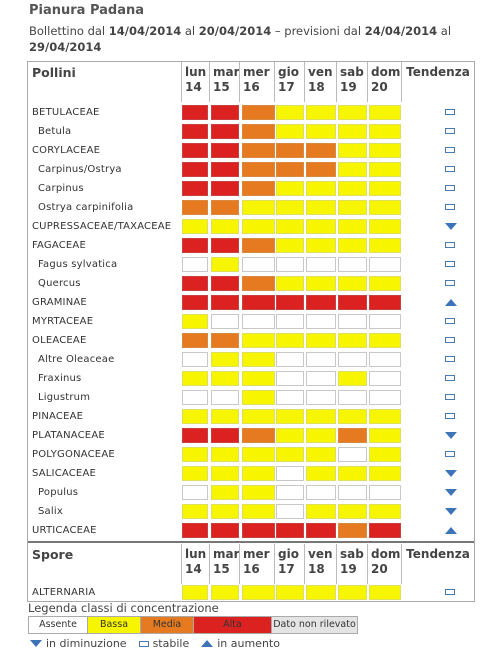 The image size is (500, 654). What do you see at coordinates (251, 416) in the screenshot?
I see `family-row: PINACEAE` at bounding box center [251, 416].